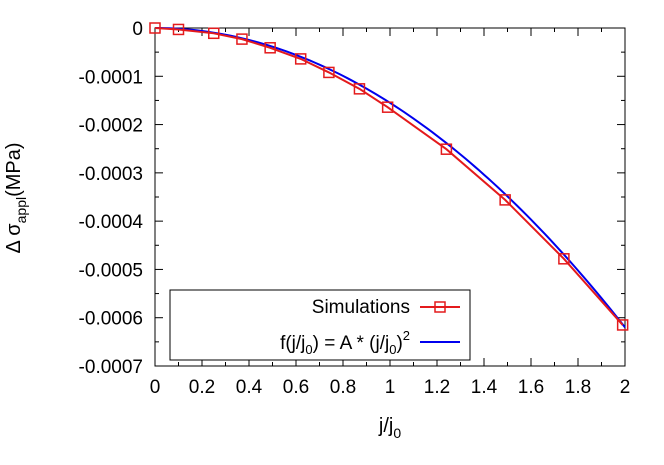 Image resolution: width=664 pixels, height=465 pixels. I want to click on y-tick-label: -0.0004, so click(111, 222).